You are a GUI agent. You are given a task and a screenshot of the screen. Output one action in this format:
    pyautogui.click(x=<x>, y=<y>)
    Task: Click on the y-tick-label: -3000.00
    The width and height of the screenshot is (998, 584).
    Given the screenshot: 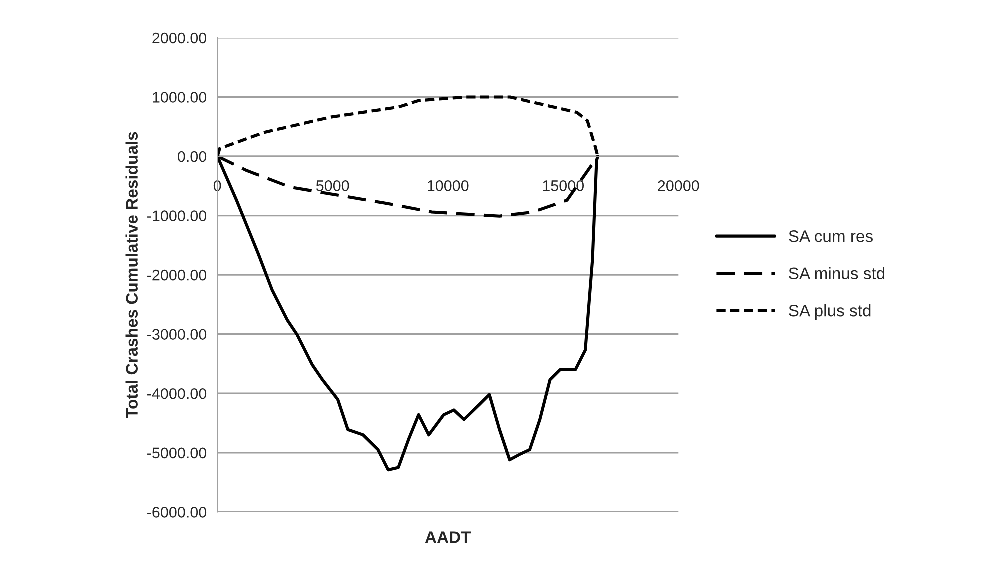 What is the action you would take?
    pyautogui.click(x=177, y=334)
    